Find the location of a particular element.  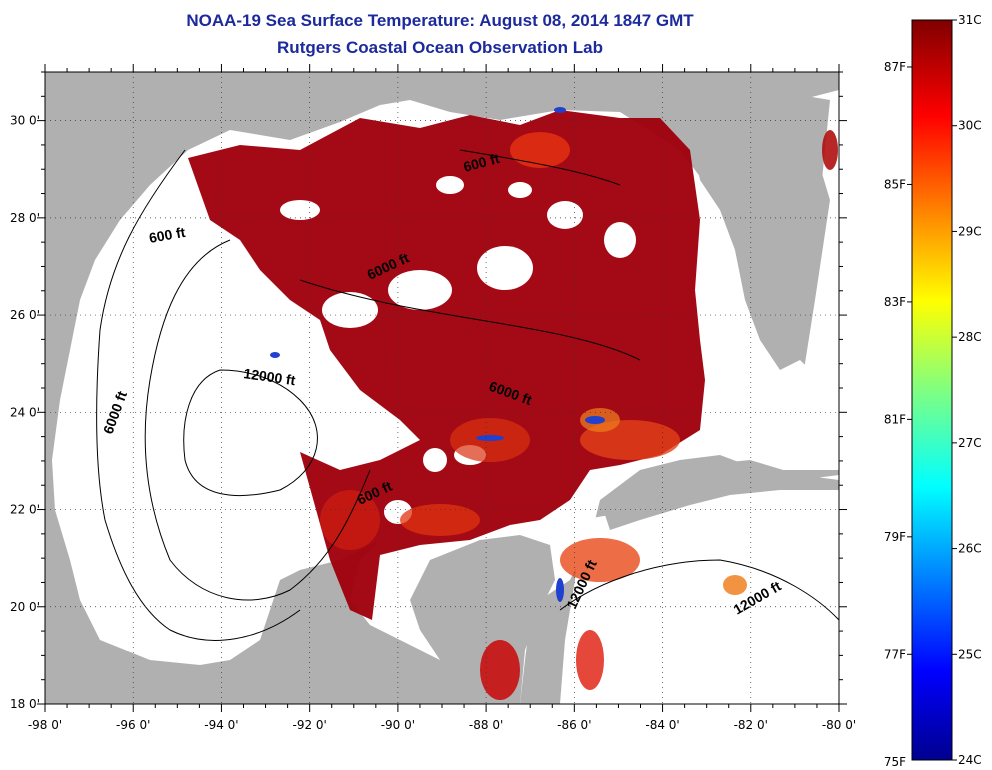

contour-12000ft is located at coordinates (250, 433).